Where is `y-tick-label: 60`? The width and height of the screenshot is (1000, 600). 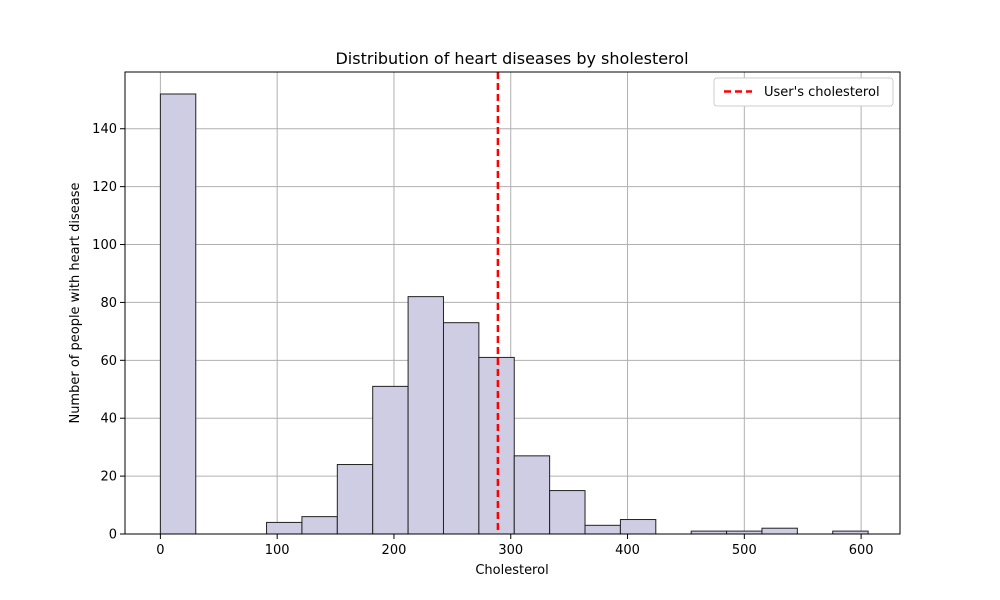 y-tick-label: 60 is located at coordinates (108, 361).